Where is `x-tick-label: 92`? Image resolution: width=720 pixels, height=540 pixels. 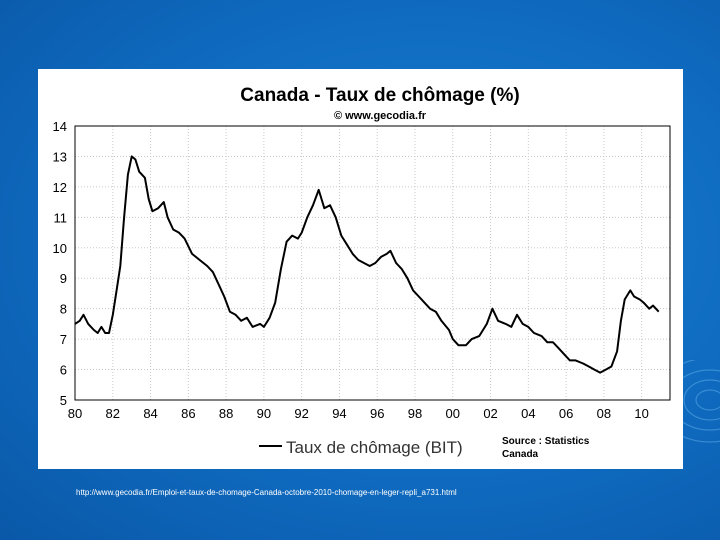 x-tick-label: 92 is located at coordinates (301, 413).